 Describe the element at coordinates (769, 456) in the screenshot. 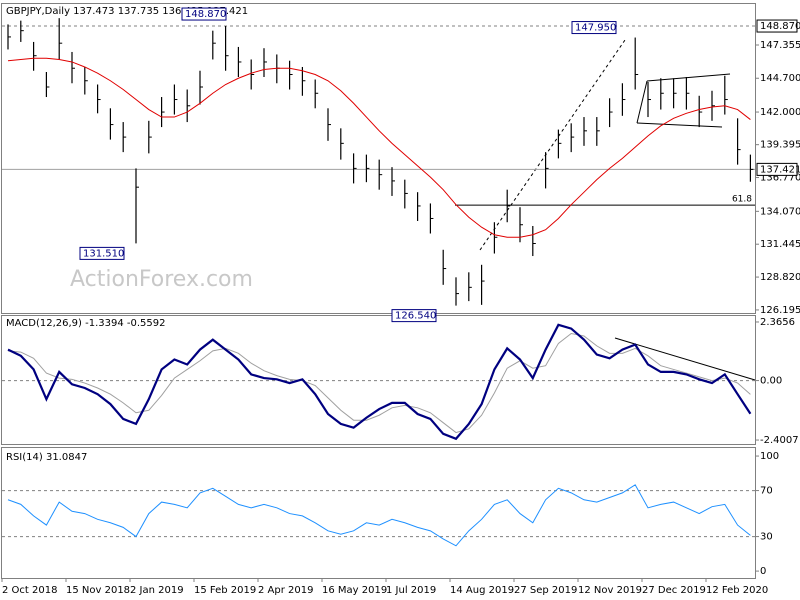

I see `y-tick-label: 100` at that location.